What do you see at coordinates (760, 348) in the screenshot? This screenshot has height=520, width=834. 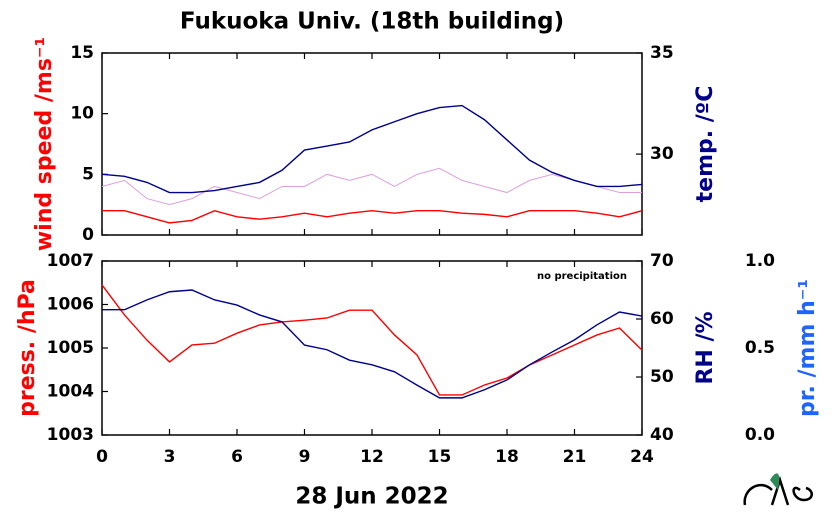 I see `y3-tick-label: 0.5` at bounding box center [760, 348].